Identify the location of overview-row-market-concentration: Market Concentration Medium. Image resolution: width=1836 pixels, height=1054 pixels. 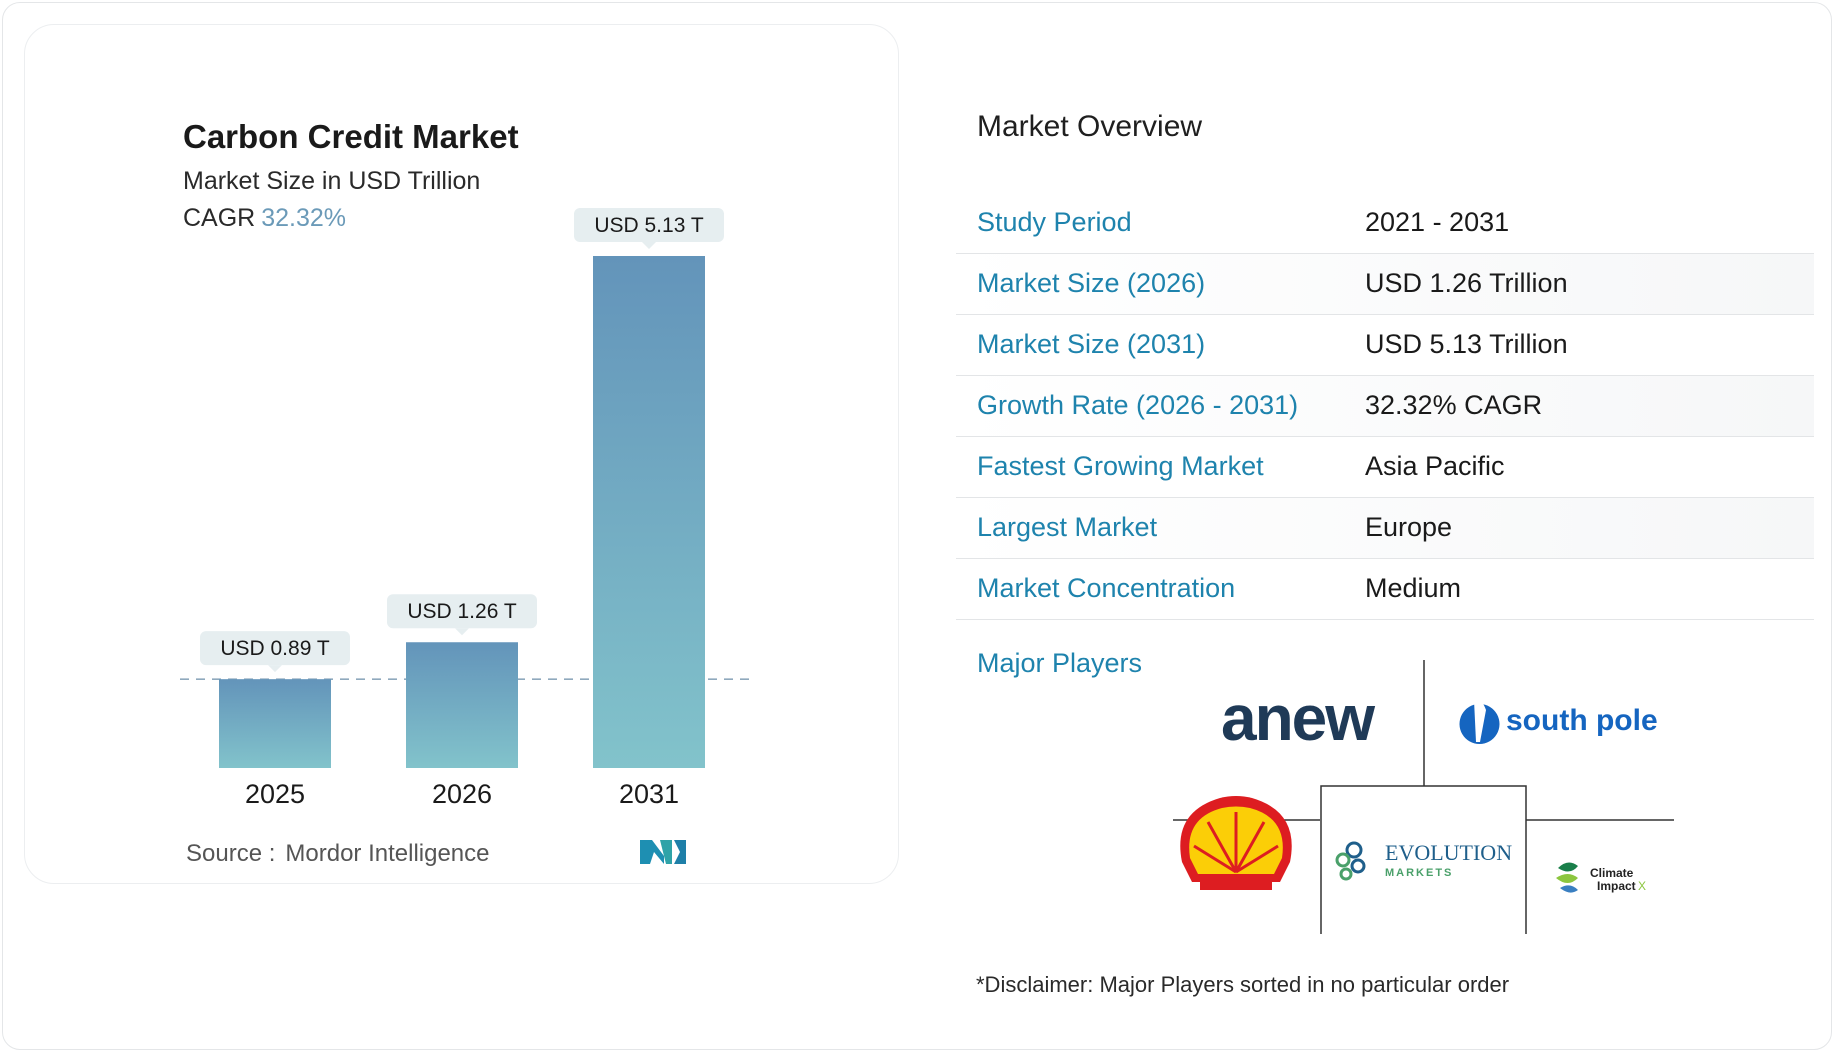
(1385, 589).